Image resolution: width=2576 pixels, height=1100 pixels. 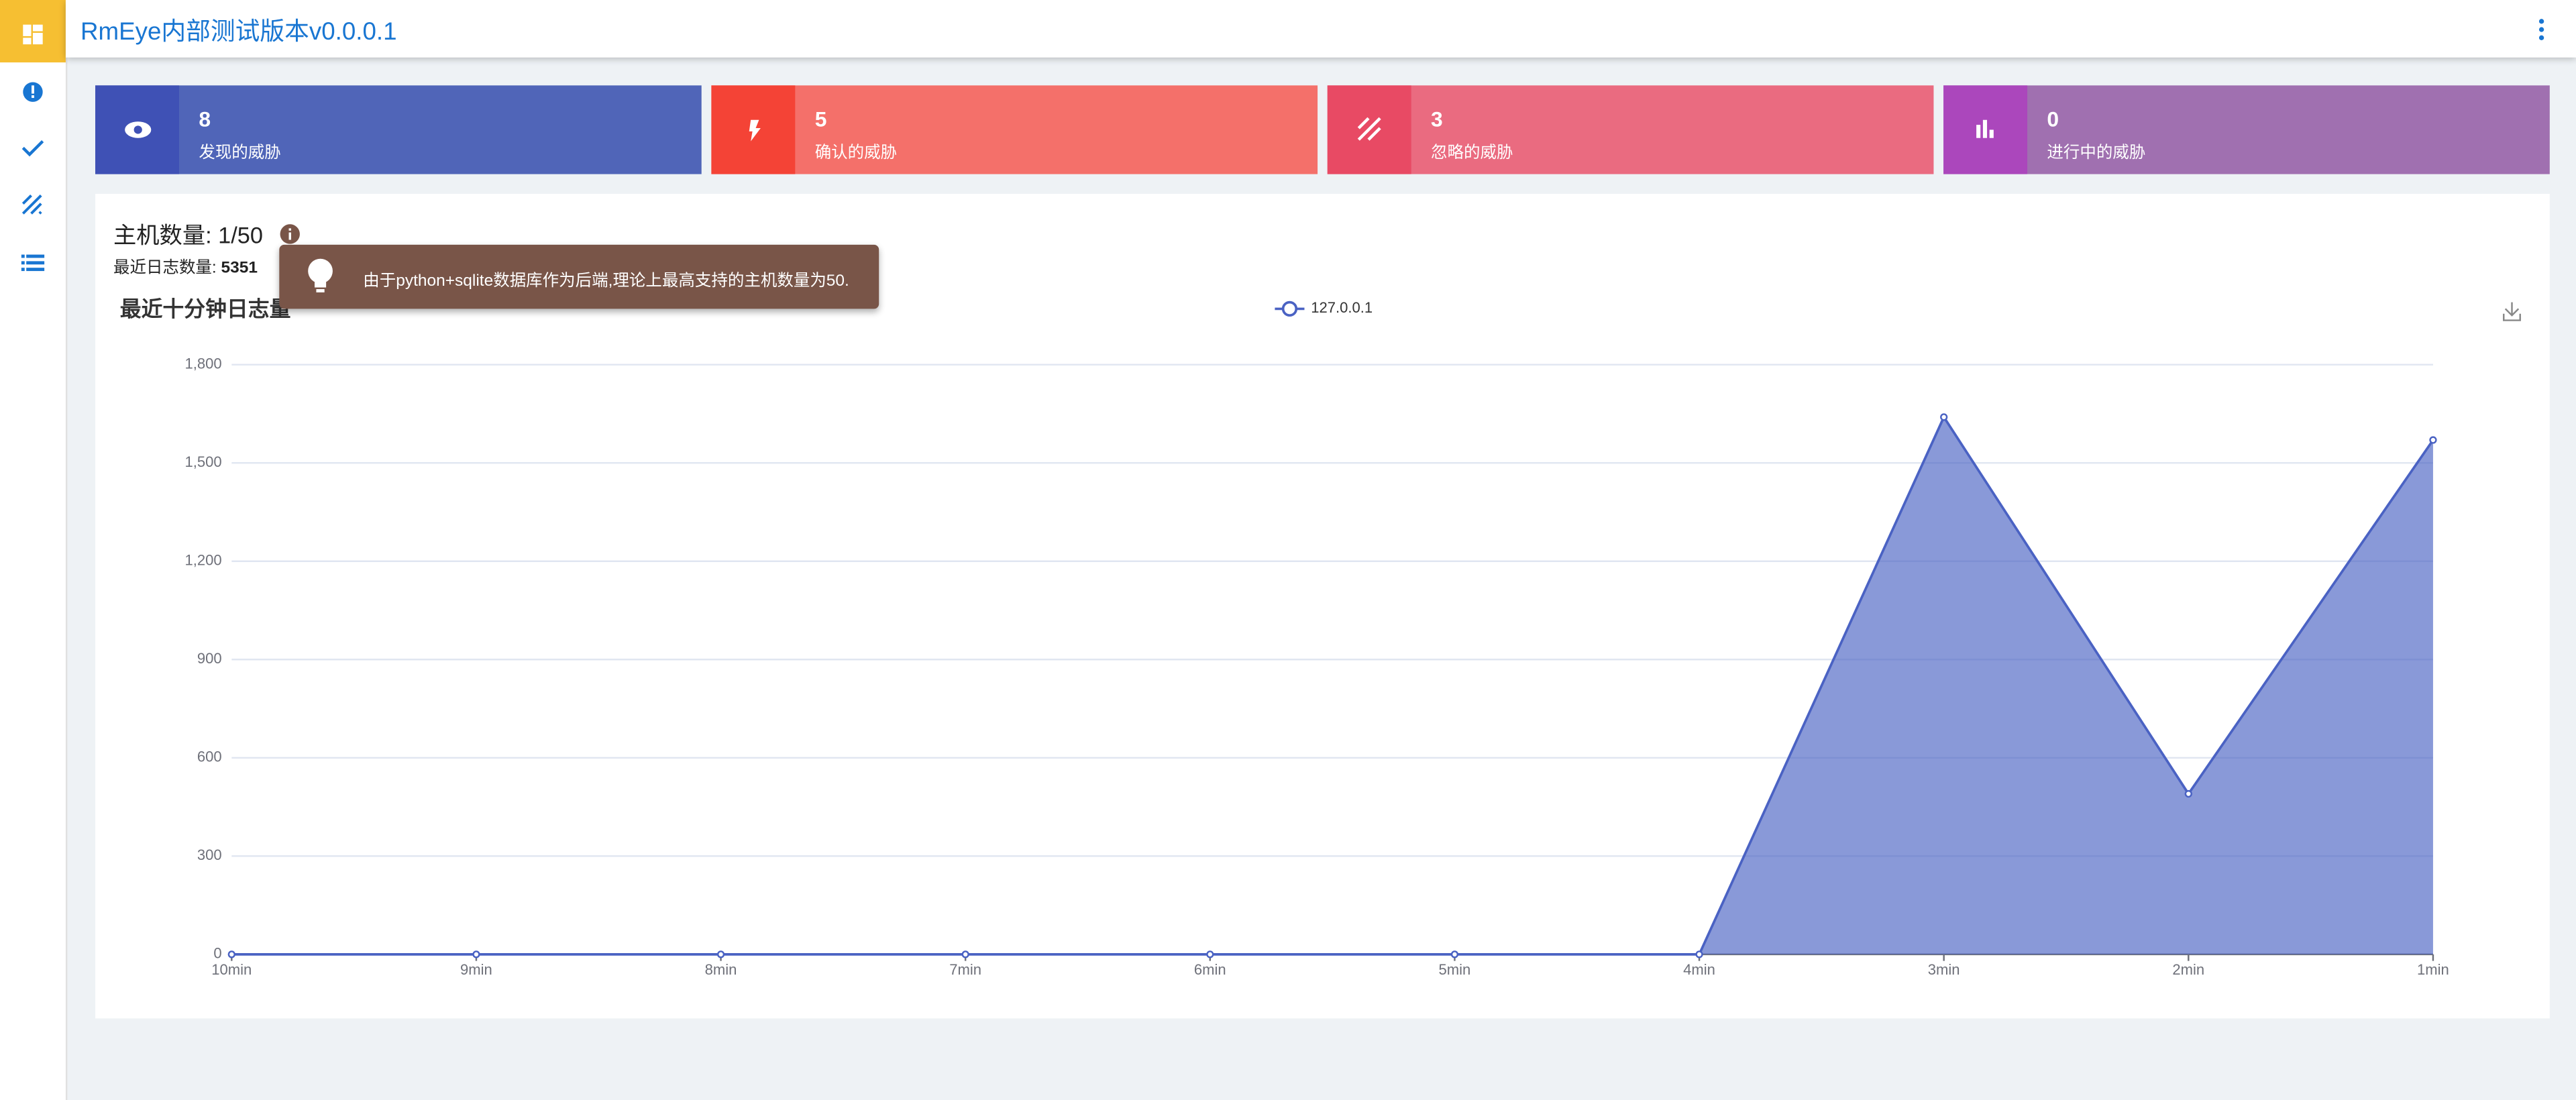 I want to click on stat-value: 0, so click(x=2053, y=119).